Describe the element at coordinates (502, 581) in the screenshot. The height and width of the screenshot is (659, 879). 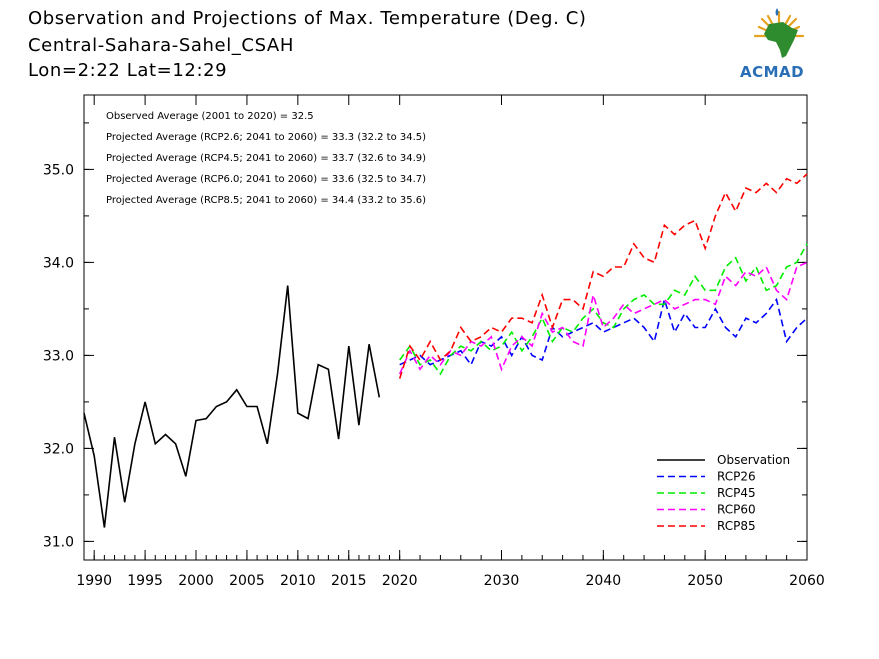
I see `x-tick-label-7: 2030` at that location.